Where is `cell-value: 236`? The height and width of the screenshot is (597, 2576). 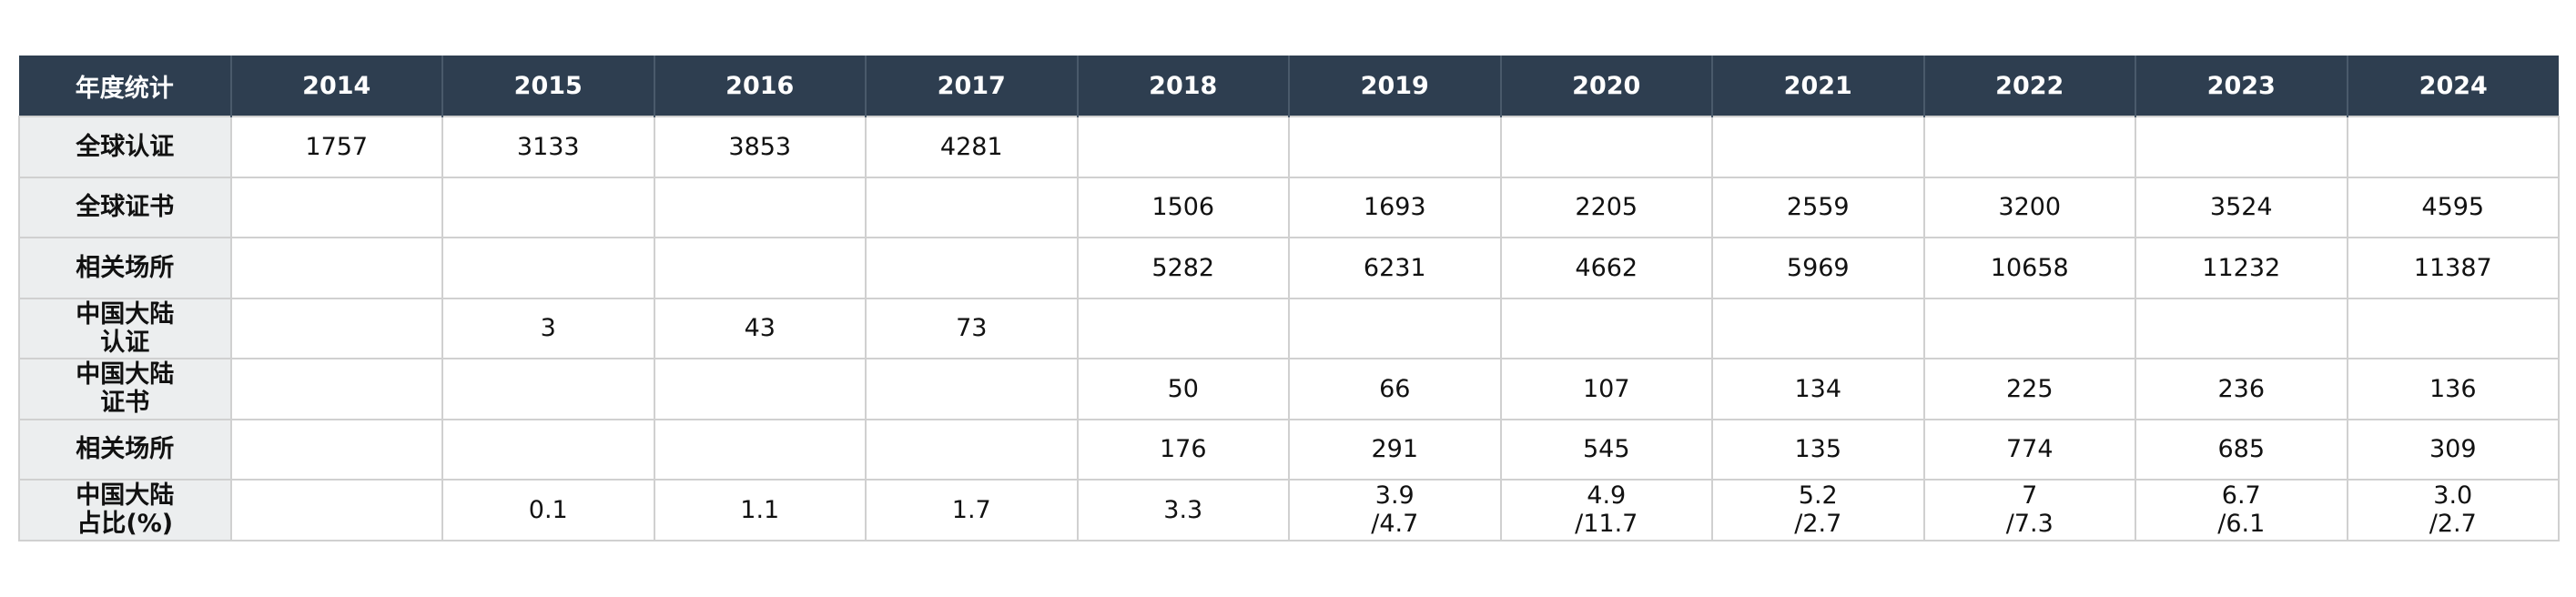
cell-value: 236 is located at coordinates (2241, 388).